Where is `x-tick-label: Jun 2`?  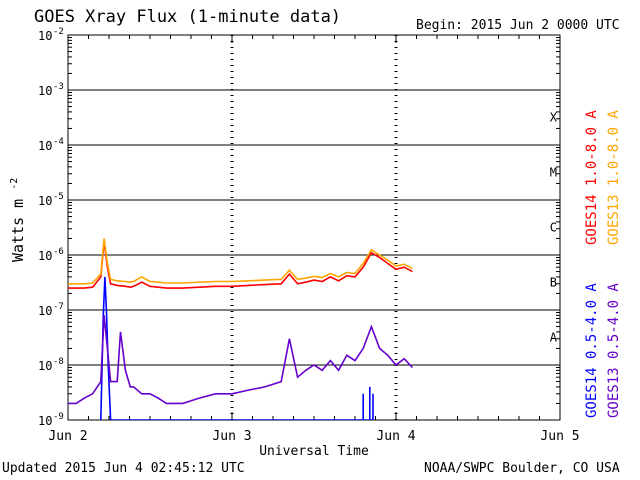 x-tick-label: Jun 2 is located at coordinates (67, 436).